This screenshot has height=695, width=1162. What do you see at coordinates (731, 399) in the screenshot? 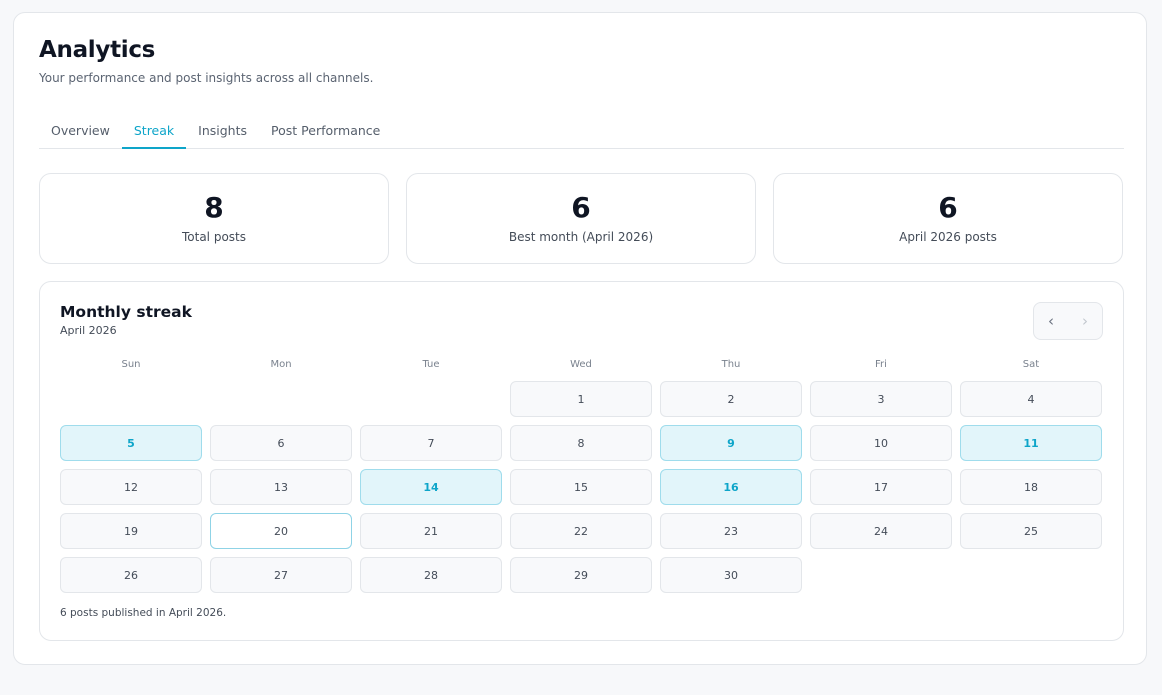
I see `calendar-day: 2` at bounding box center [731, 399].